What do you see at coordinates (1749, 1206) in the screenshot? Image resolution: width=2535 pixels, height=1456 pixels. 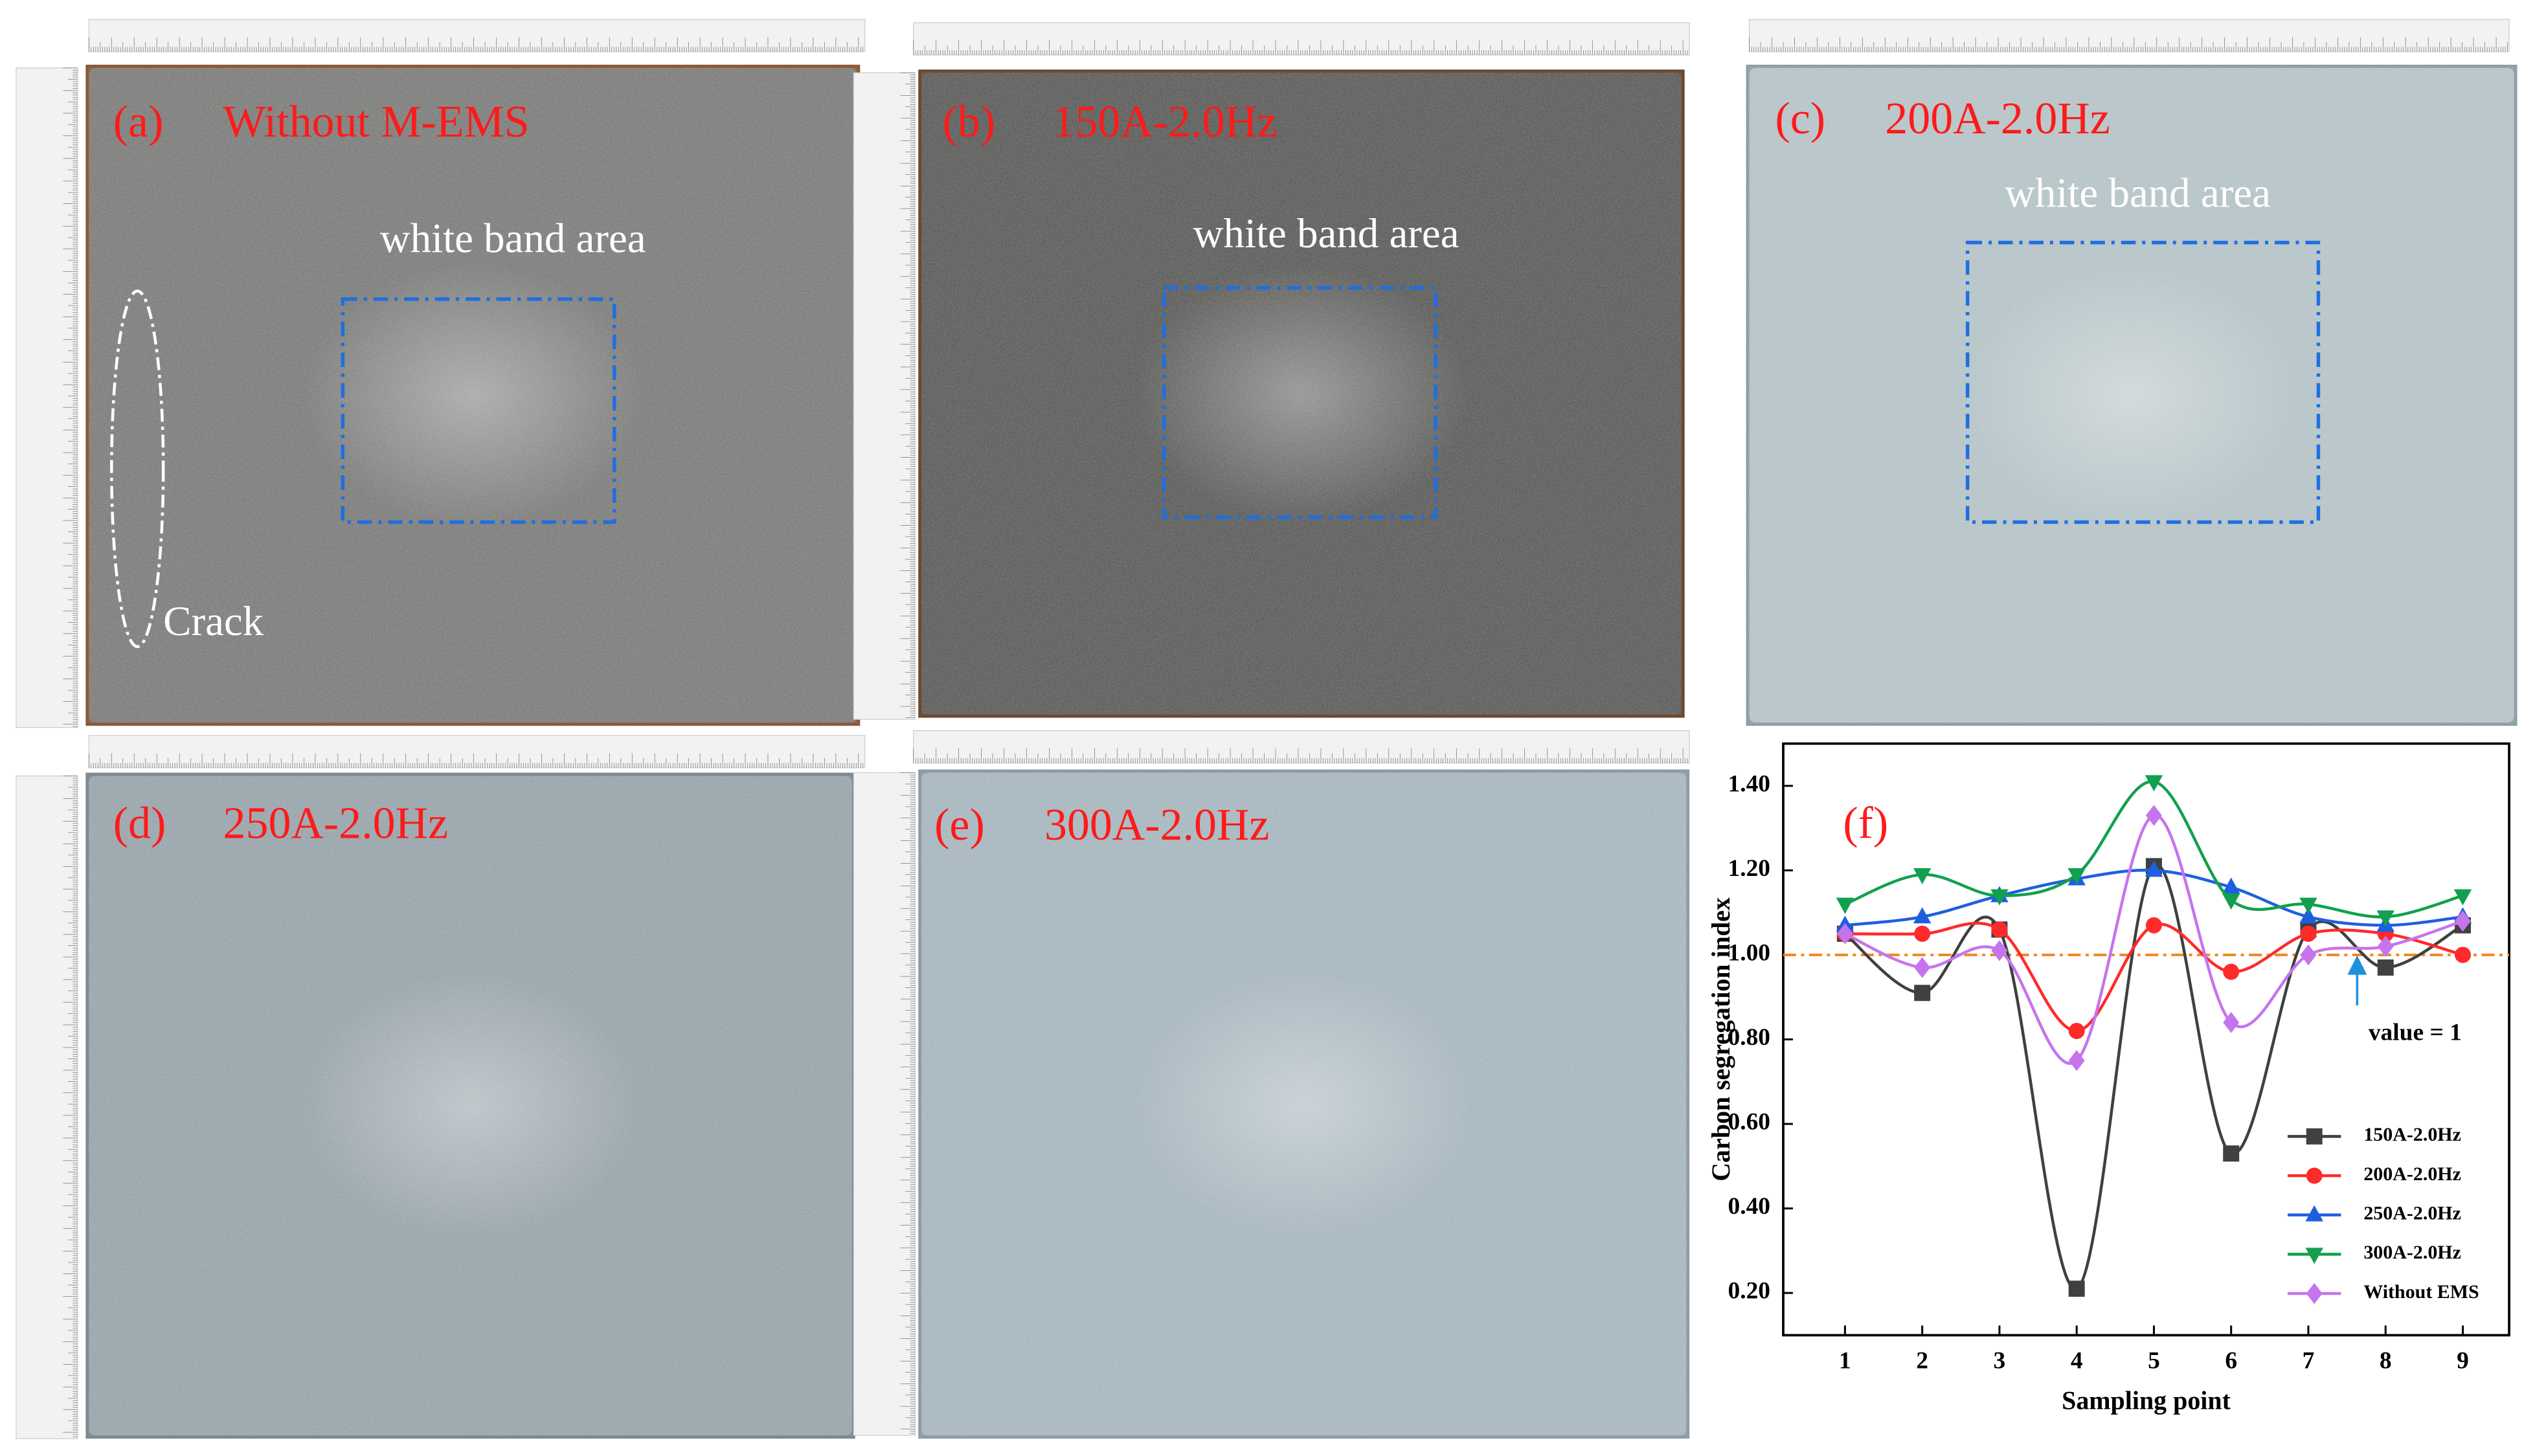 I see `y-tick-label: 0.40` at bounding box center [1749, 1206].